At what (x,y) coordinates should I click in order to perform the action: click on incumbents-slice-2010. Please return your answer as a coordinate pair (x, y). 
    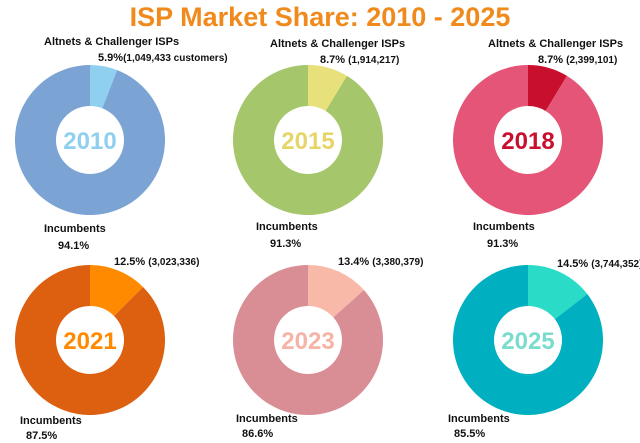
    Looking at the image, I should click on (90, 140).